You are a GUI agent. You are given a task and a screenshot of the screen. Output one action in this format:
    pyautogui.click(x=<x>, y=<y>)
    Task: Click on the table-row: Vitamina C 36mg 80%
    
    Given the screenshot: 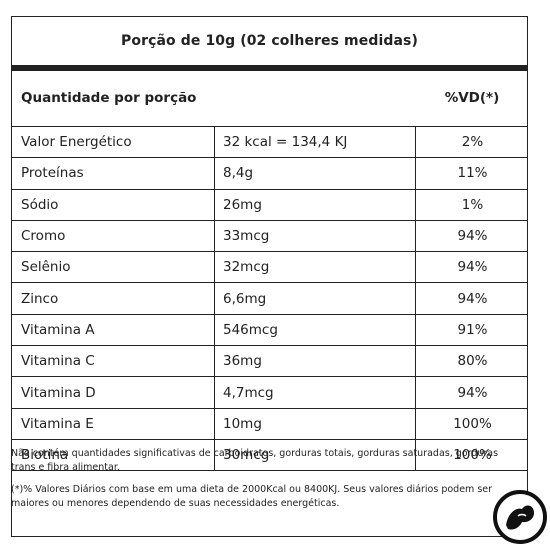 What is the action you would take?
    pyautogui.click(x=270, y=362)
    